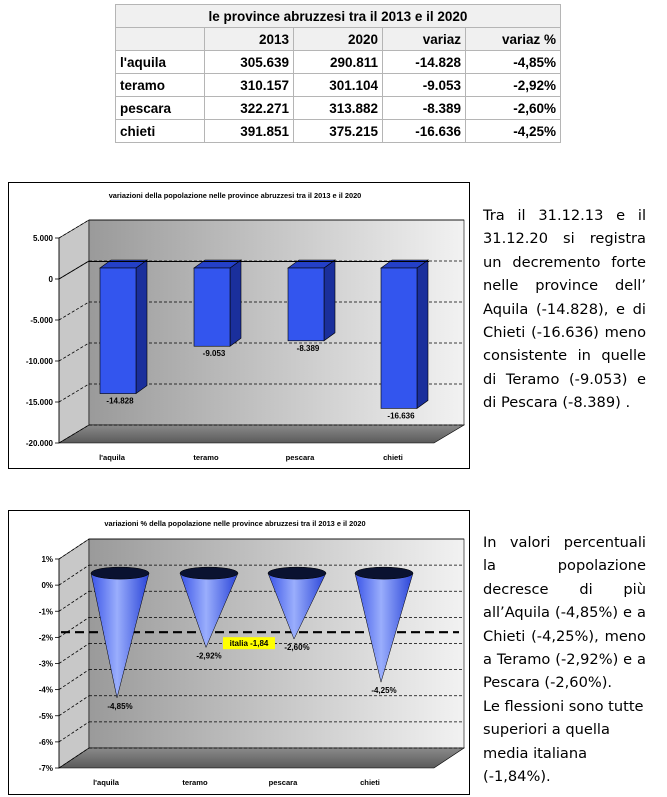  I want to click on data-label: -2,92%, so click(208, 655).